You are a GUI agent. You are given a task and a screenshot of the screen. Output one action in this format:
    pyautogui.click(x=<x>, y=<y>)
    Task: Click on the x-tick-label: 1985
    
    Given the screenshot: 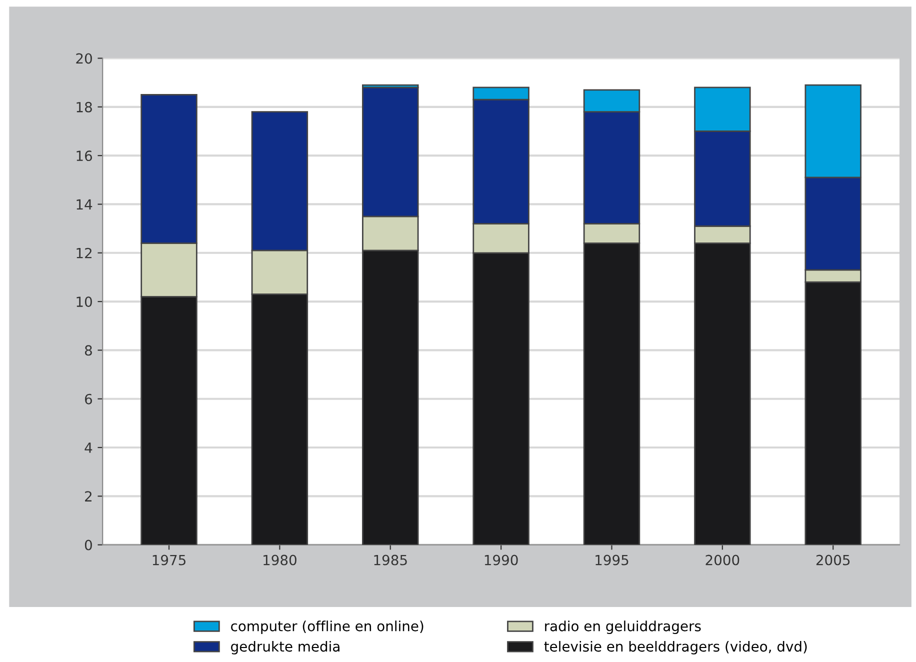 What is the action you would take?
    pyautogui.click(x=390, y=560)
    